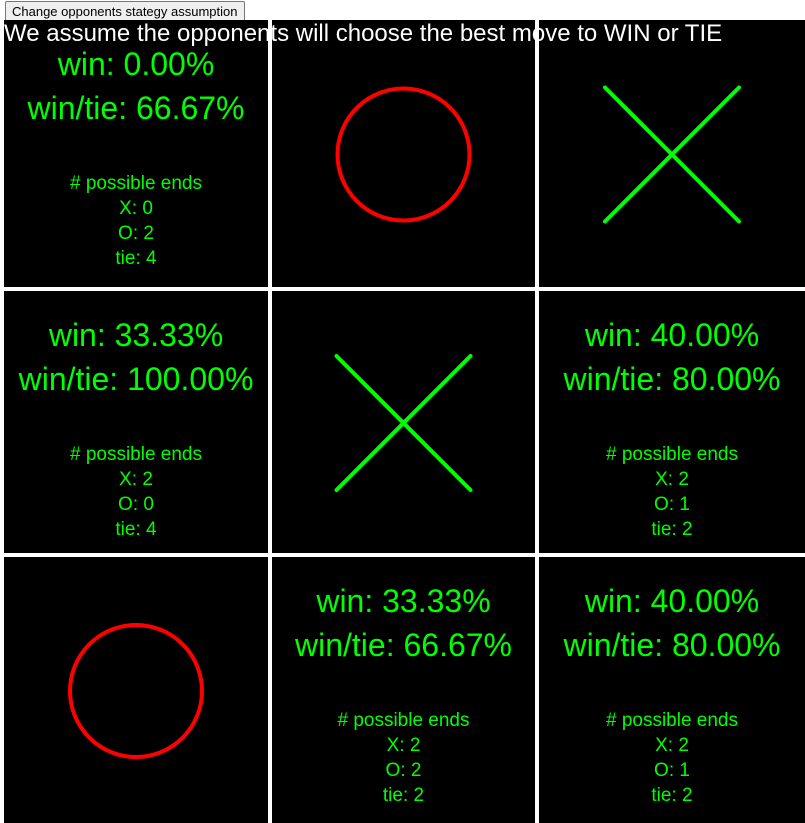  What do you see at coordinates (136, 64) in the screenshot?
I see `win-percentage: win: 0.00%` at bounding box center [136, 64].